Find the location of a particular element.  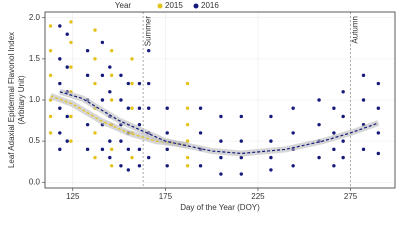

legend-label: 2015 is located at coordinates (174, 5).